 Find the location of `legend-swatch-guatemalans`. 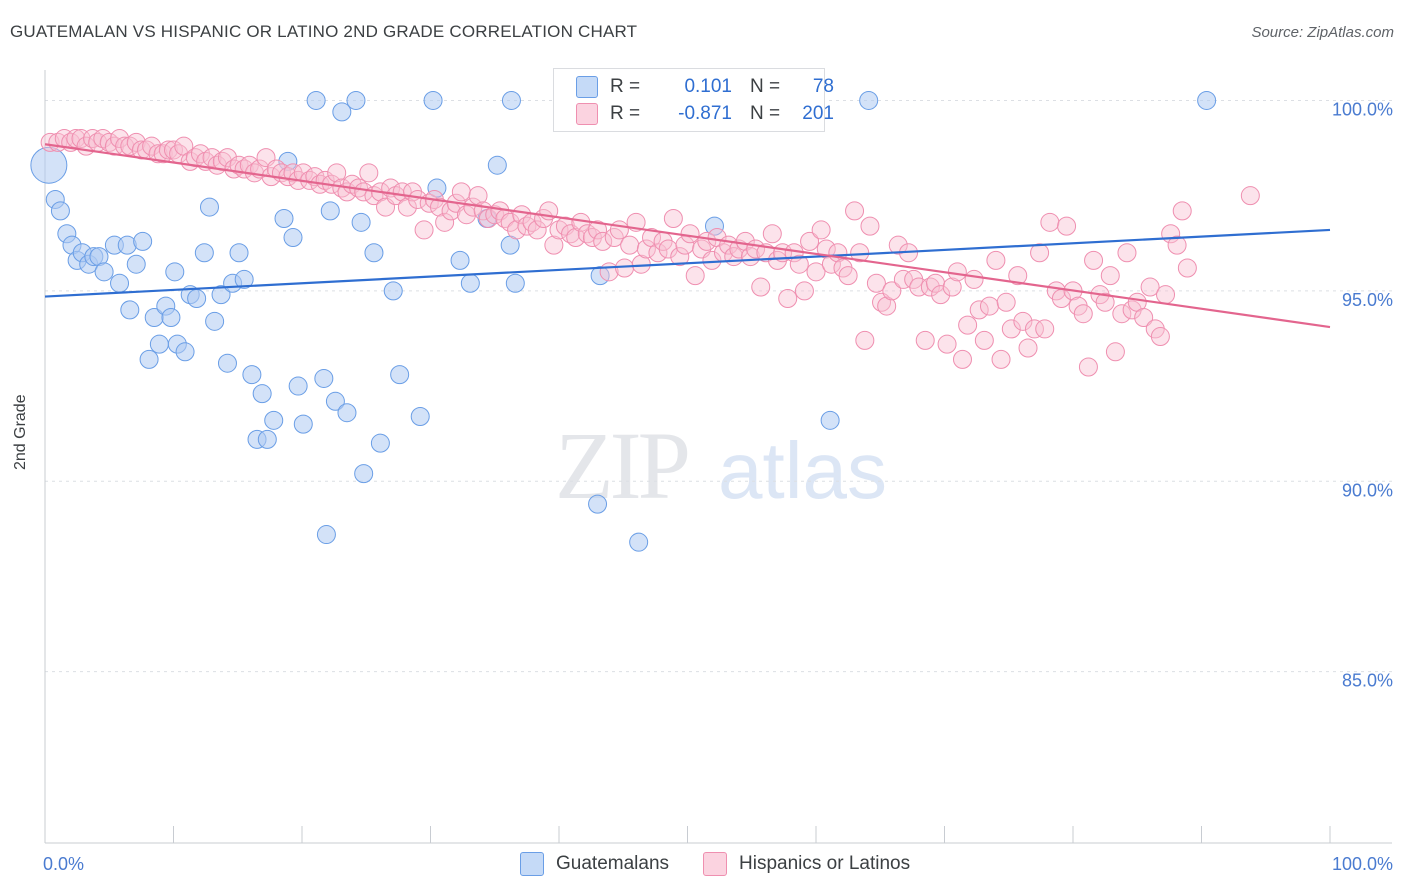

legend-swatch-guatemalans is located at coordinates (587, 87).